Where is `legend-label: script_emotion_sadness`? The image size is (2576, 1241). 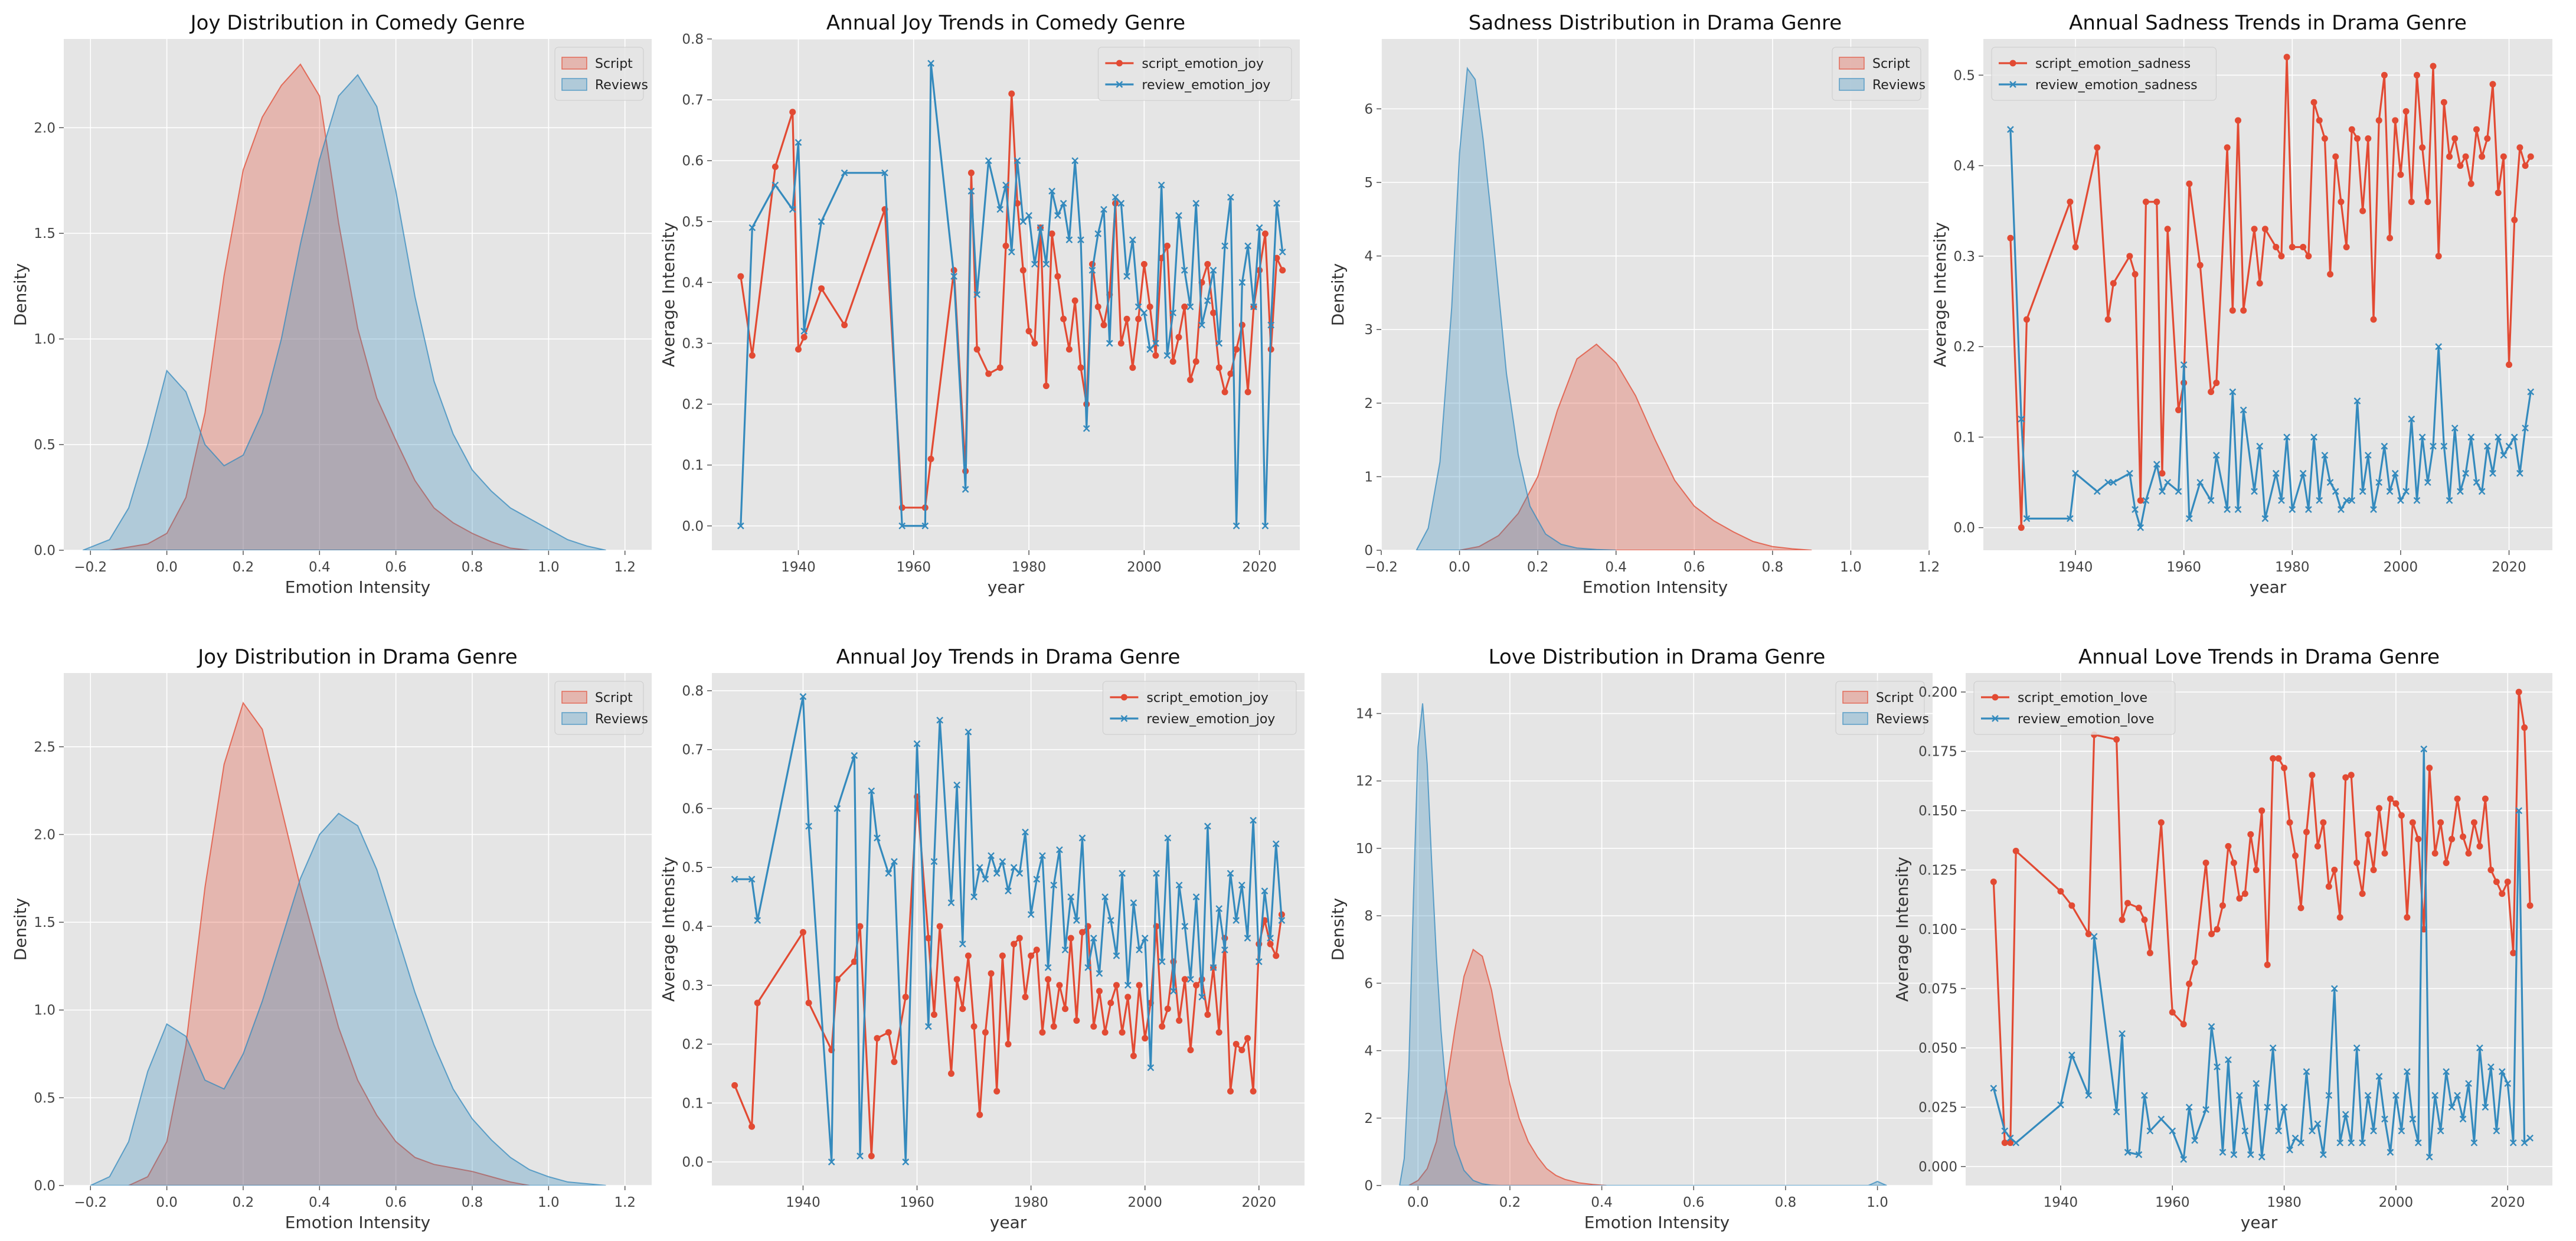
legend-label: script_emotion_sadness is located at coordinates (2113, 64).